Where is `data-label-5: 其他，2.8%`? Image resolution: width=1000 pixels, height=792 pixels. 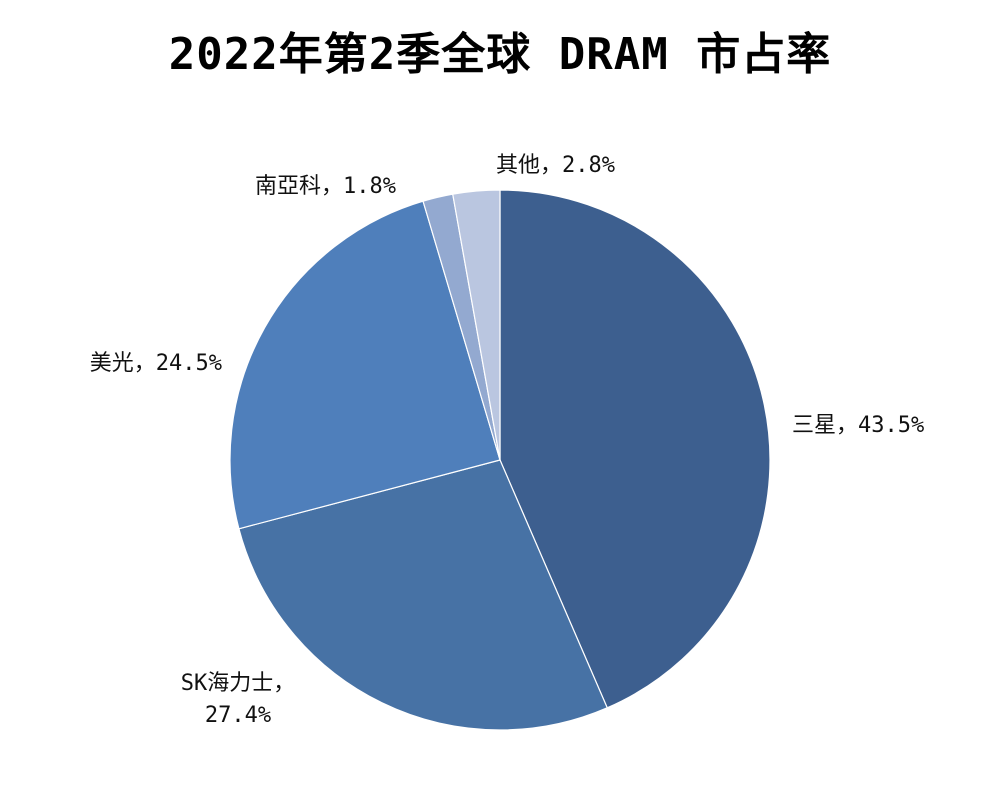 data-label-5: 其他，2.8% is located at coordinates (555, 165).